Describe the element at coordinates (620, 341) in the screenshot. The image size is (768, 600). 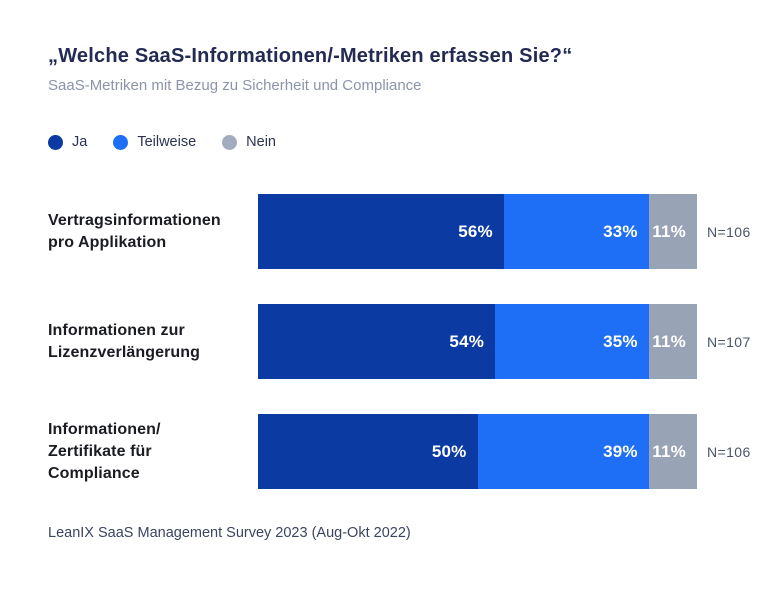
I see `segment-value-label: 35%` at that location.